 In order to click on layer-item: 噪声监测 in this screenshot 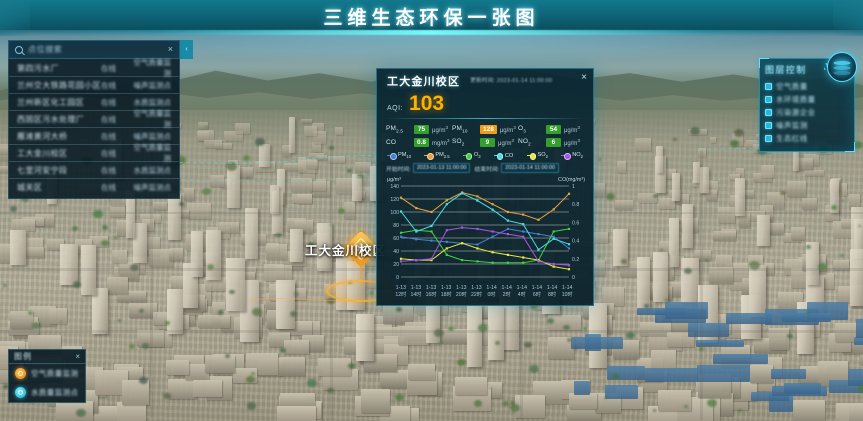, I will do `click(807, 125)`.